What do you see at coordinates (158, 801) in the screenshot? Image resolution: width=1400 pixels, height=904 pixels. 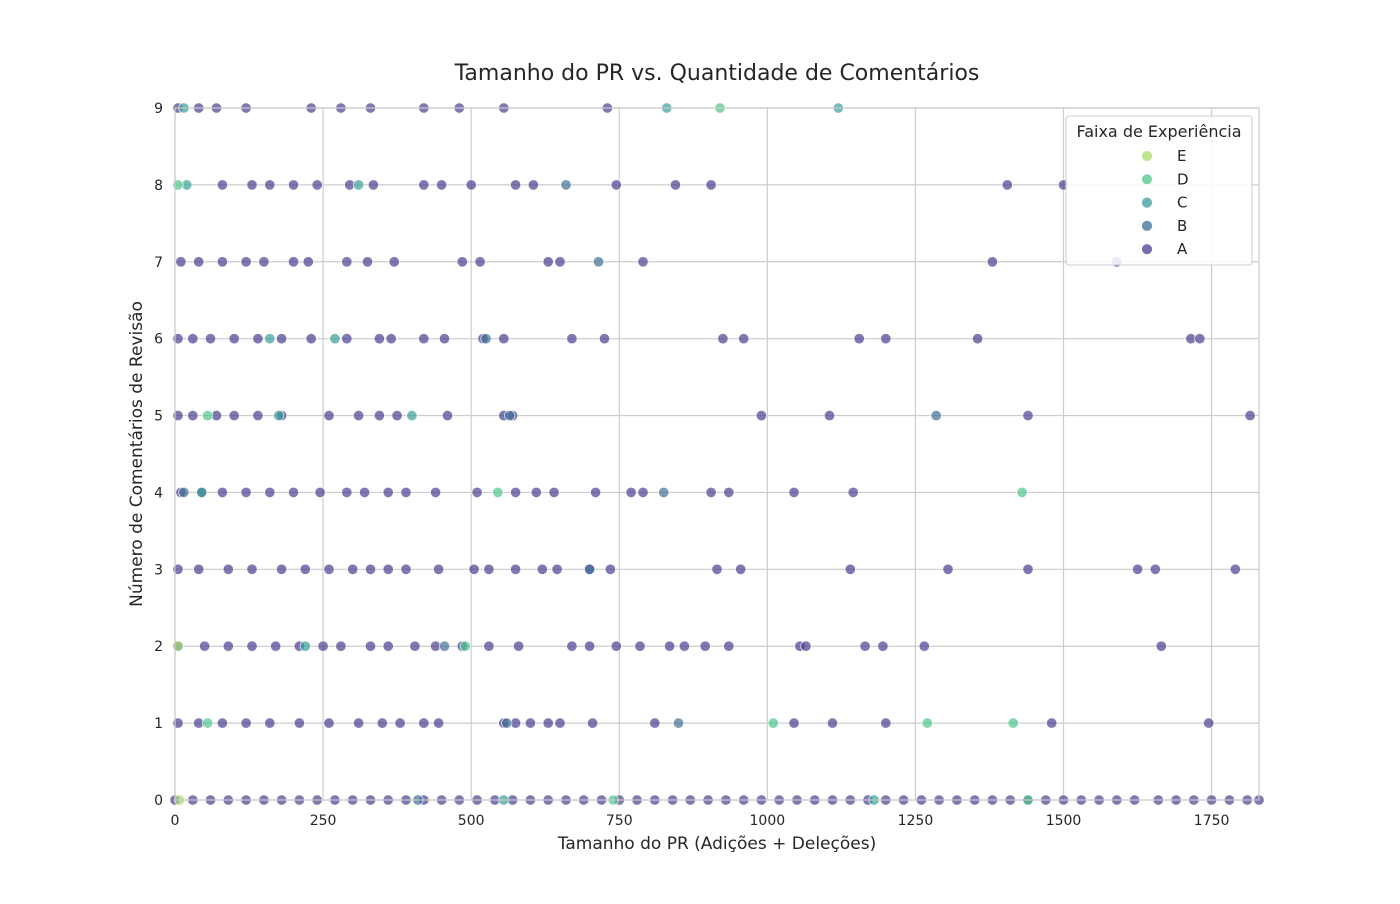 I see `y-tick-label: 0` at bounding box center [158, 801].